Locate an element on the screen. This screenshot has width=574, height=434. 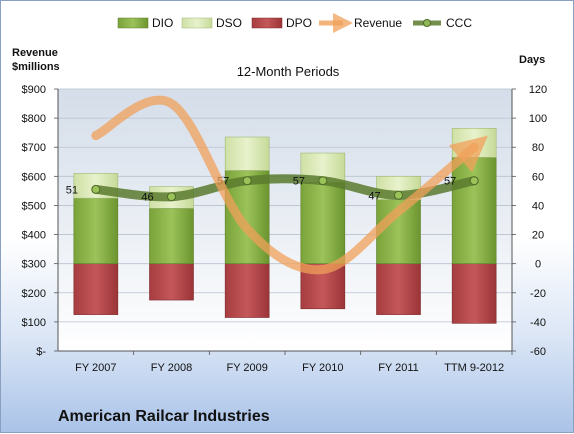
legend-swatch-dpo is located at coordinates (267, 23).